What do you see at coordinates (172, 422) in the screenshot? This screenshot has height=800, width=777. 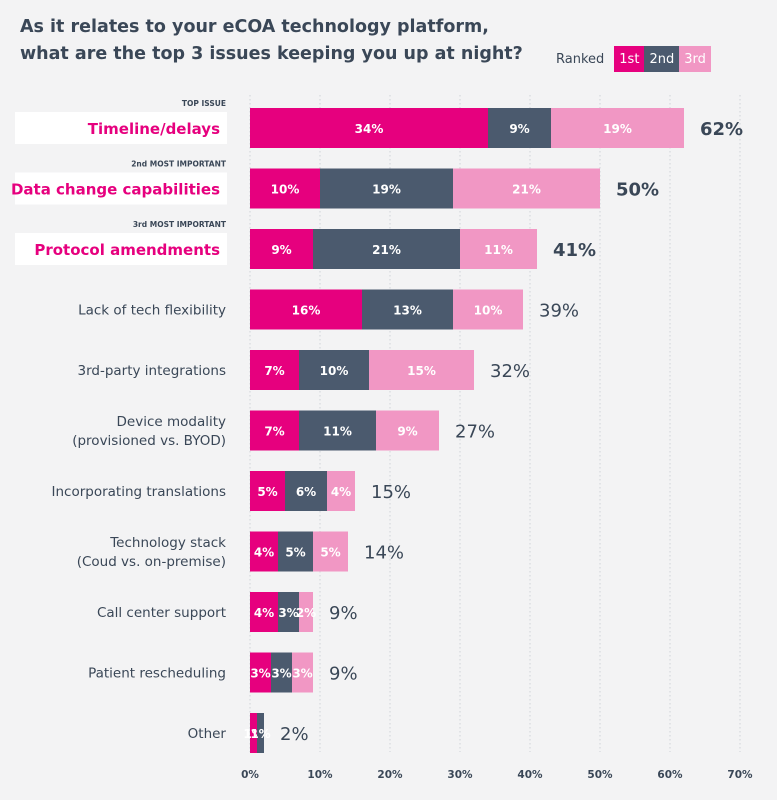 I see `category-label: Device modality` at bounding box center [172, 422].